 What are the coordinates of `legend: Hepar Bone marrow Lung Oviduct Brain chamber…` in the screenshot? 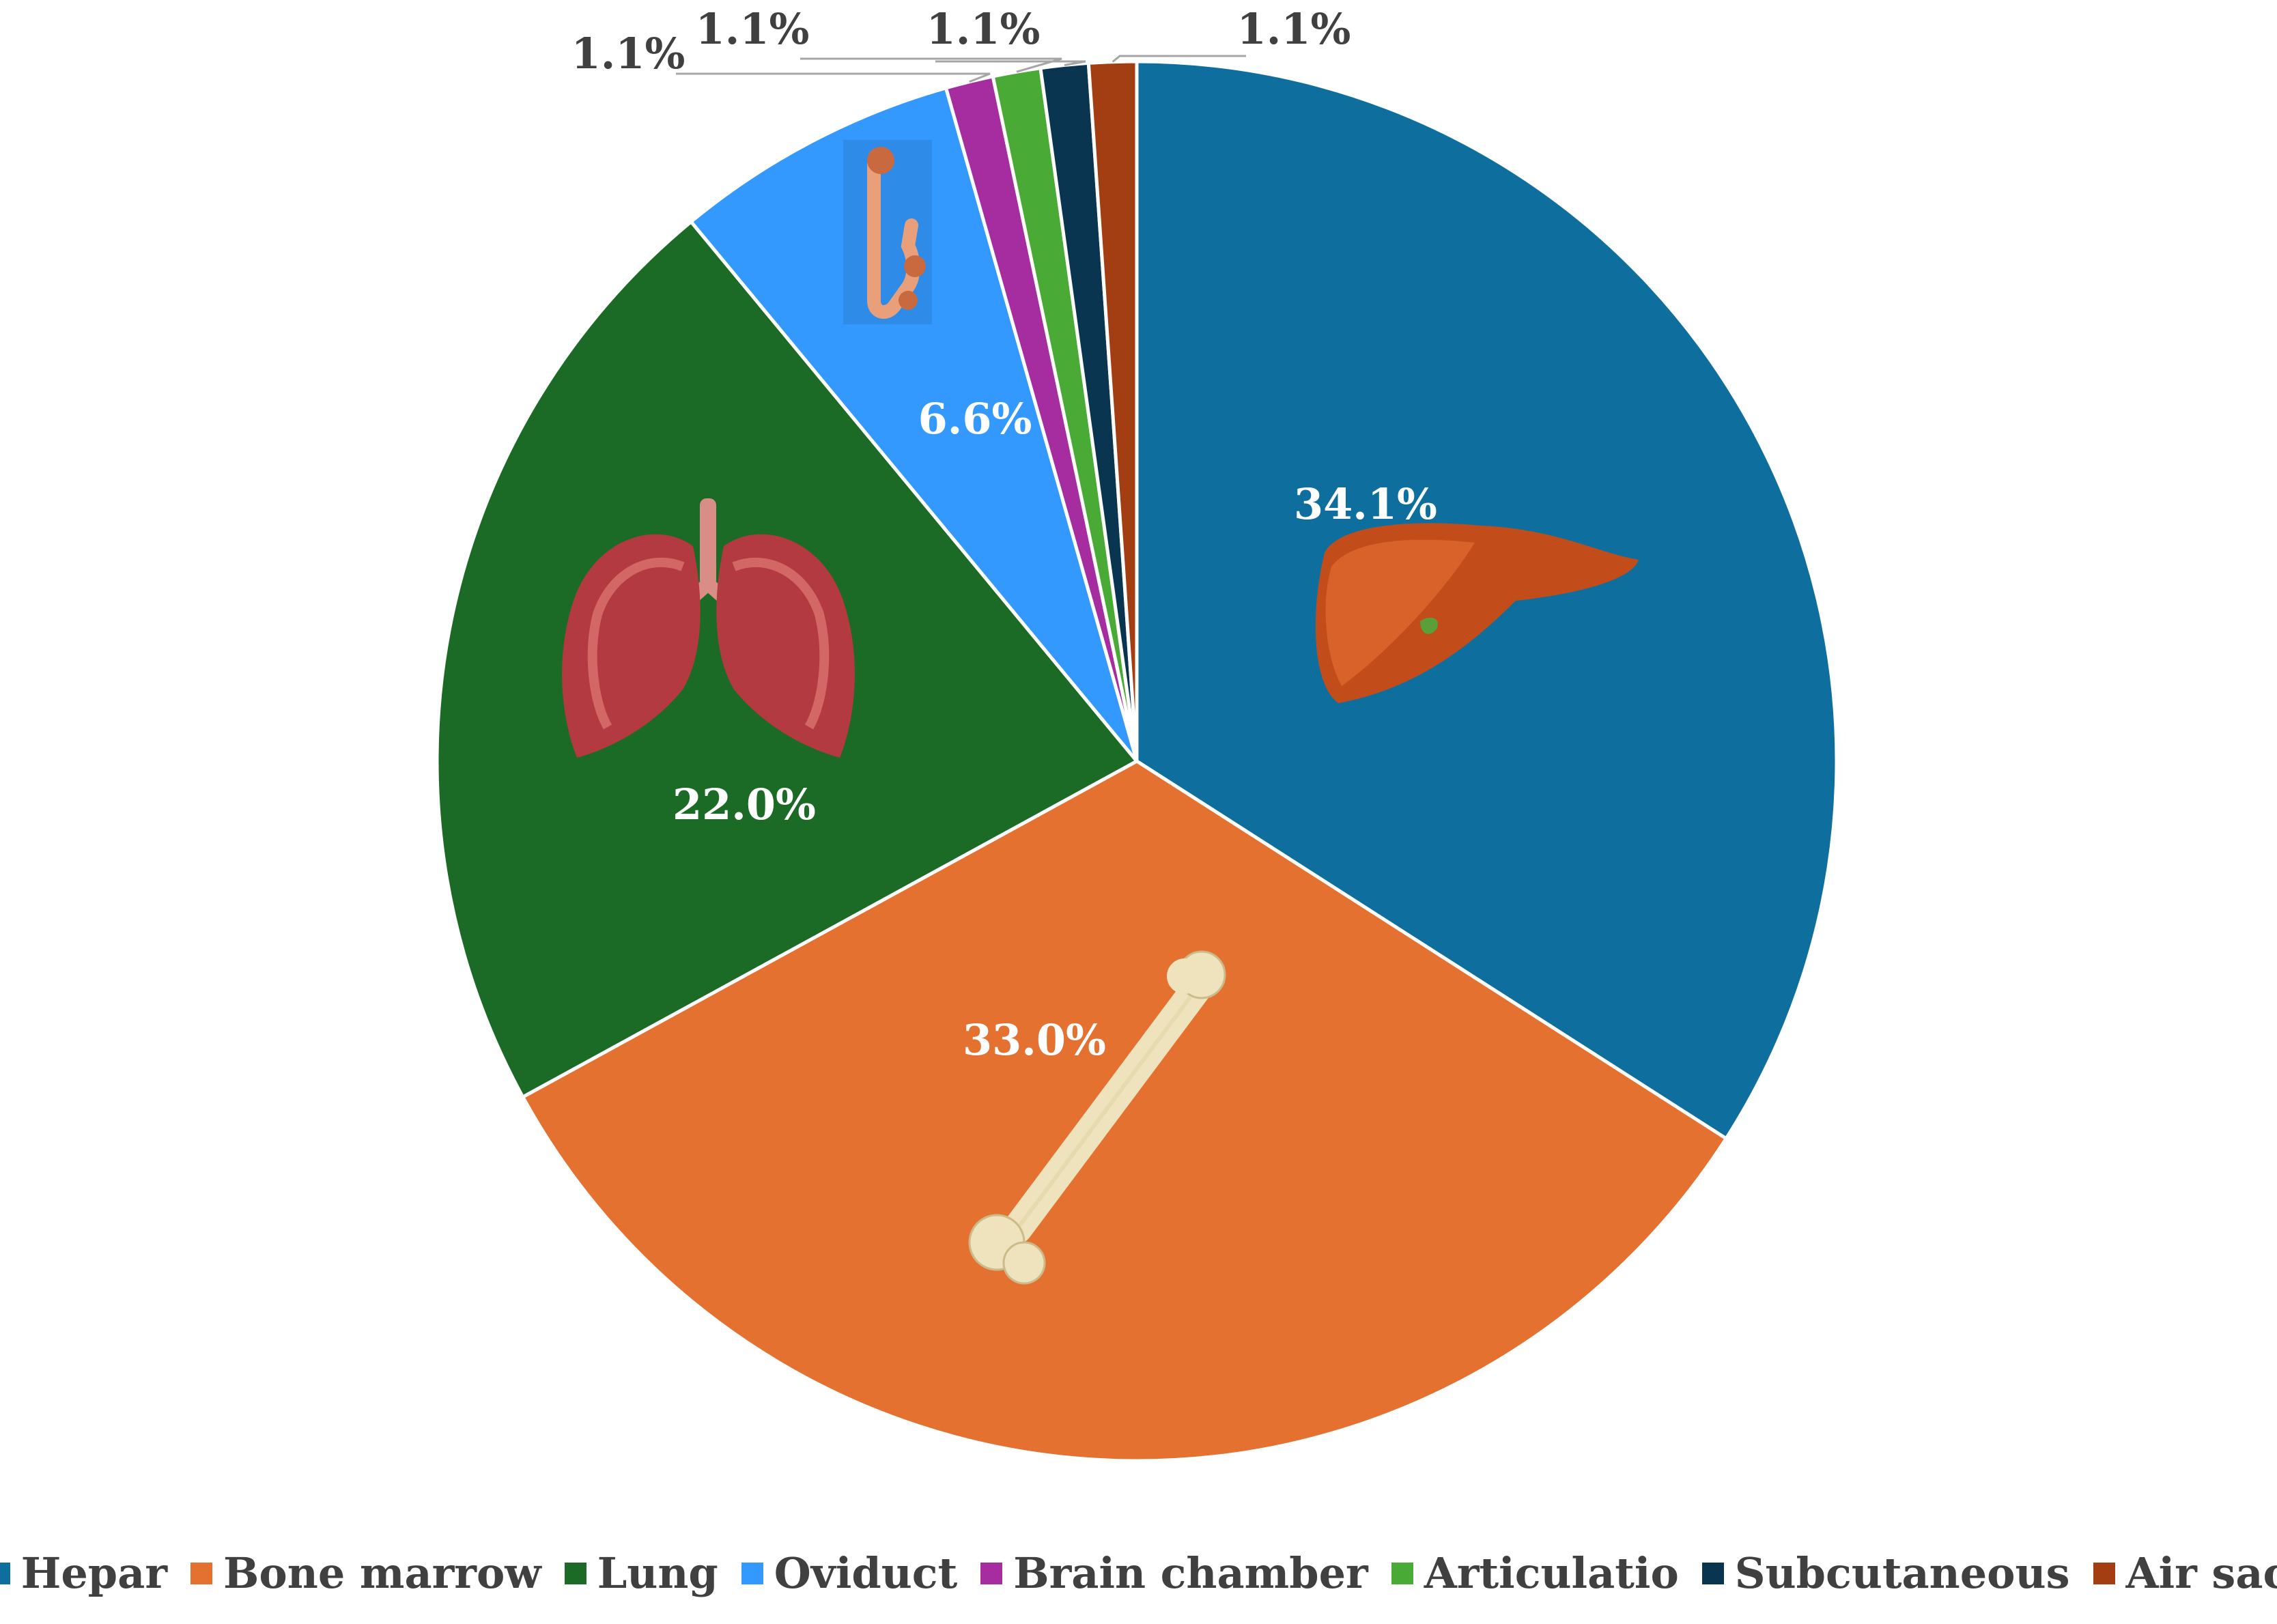 It's located at (1139, 1573).